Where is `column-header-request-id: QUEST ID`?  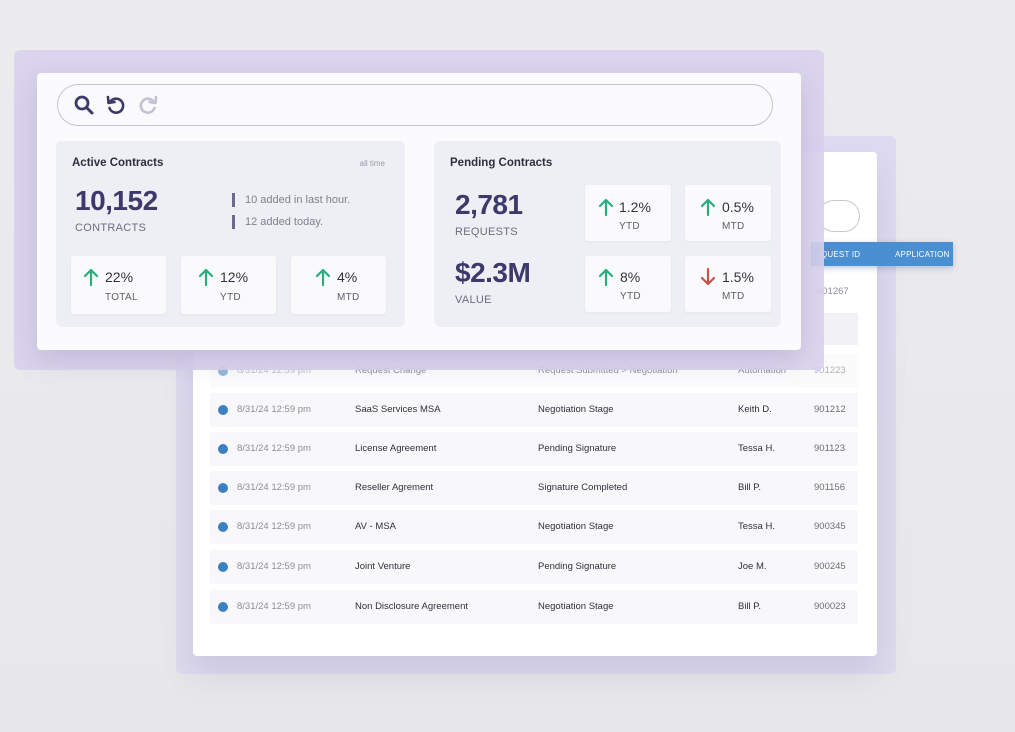 column-header-request-id: QUEST ID is located at coordinates (841, 254).